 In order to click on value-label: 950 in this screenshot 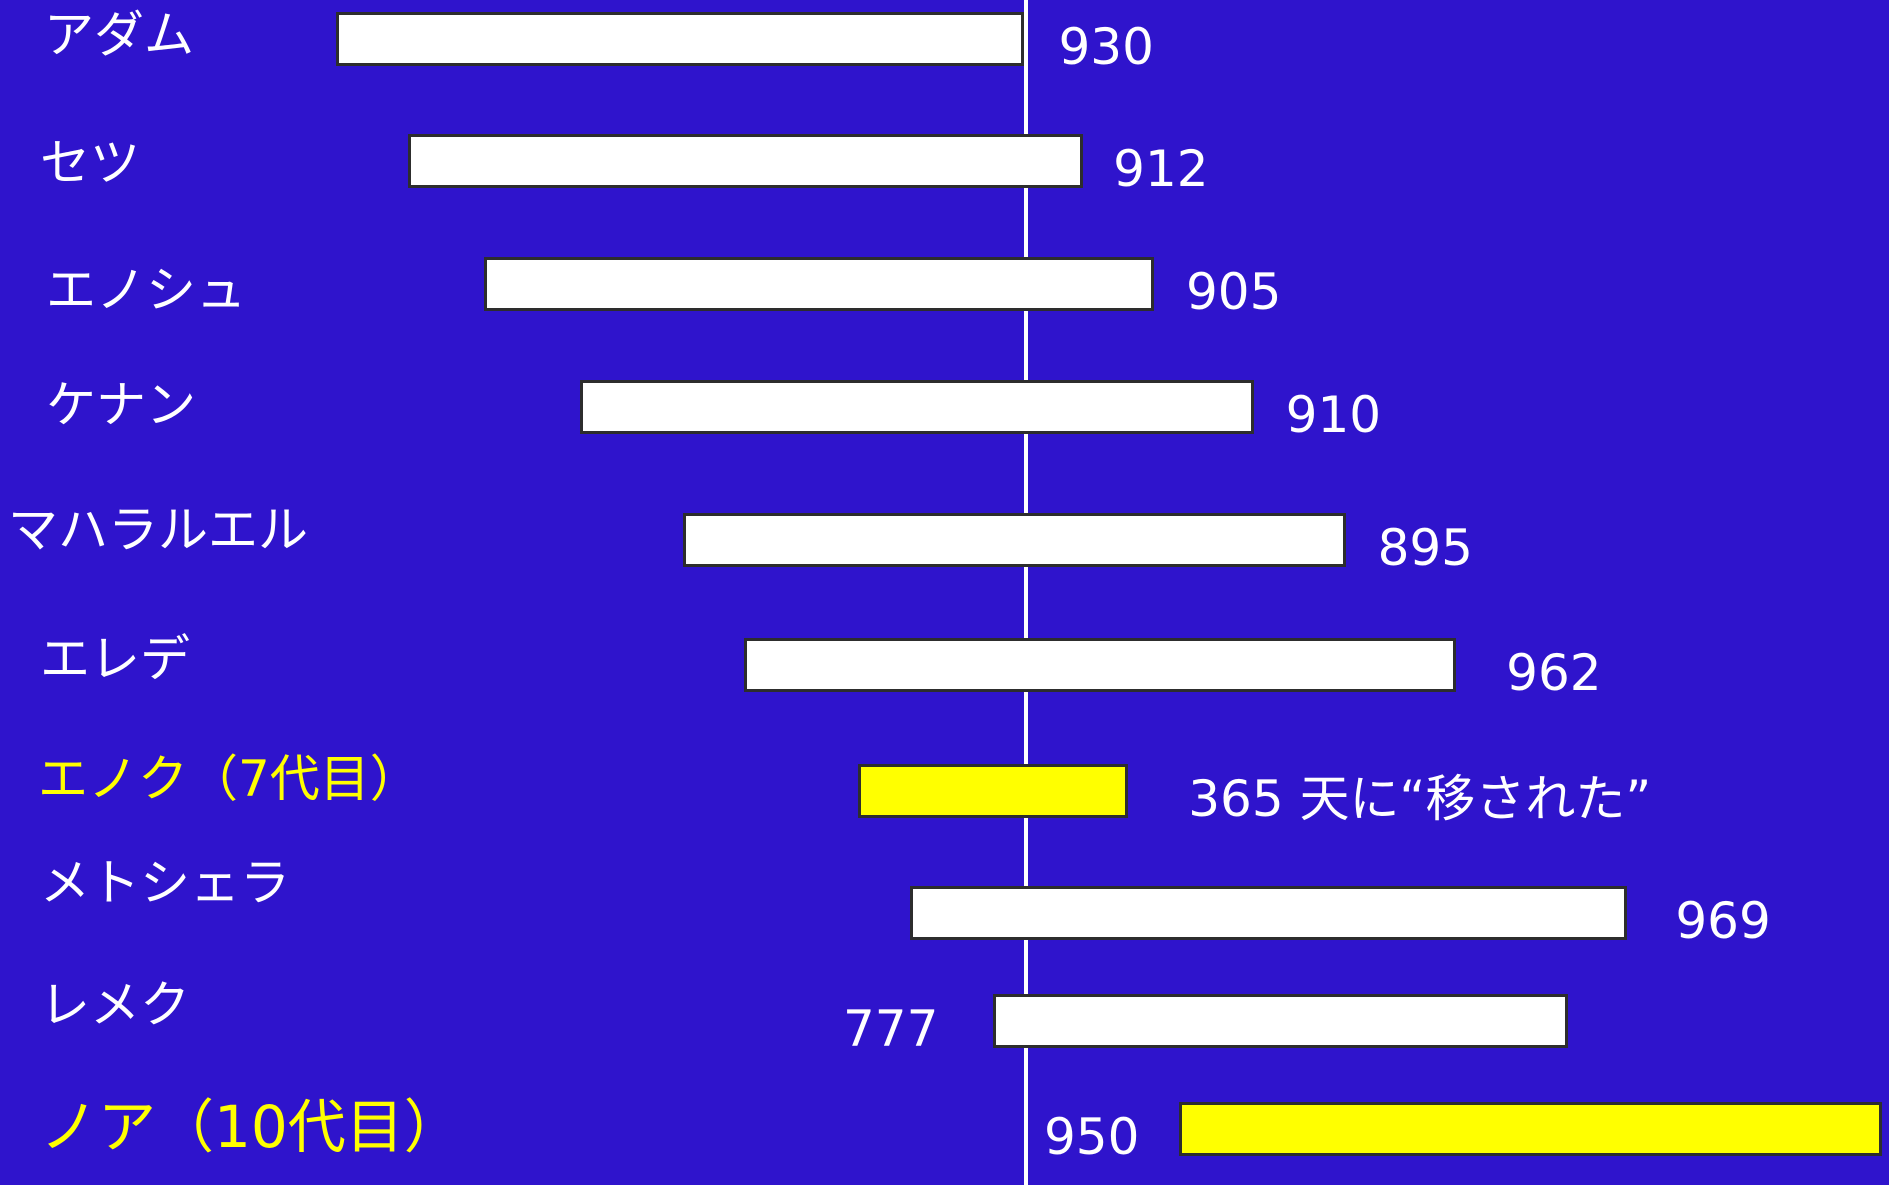, I will do `click(1092, 1137)`.